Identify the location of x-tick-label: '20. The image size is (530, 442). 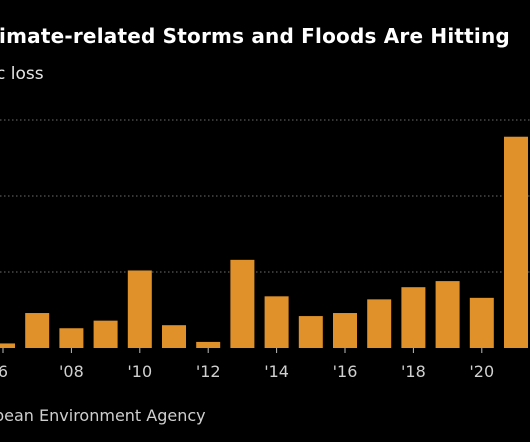
(481, 371).